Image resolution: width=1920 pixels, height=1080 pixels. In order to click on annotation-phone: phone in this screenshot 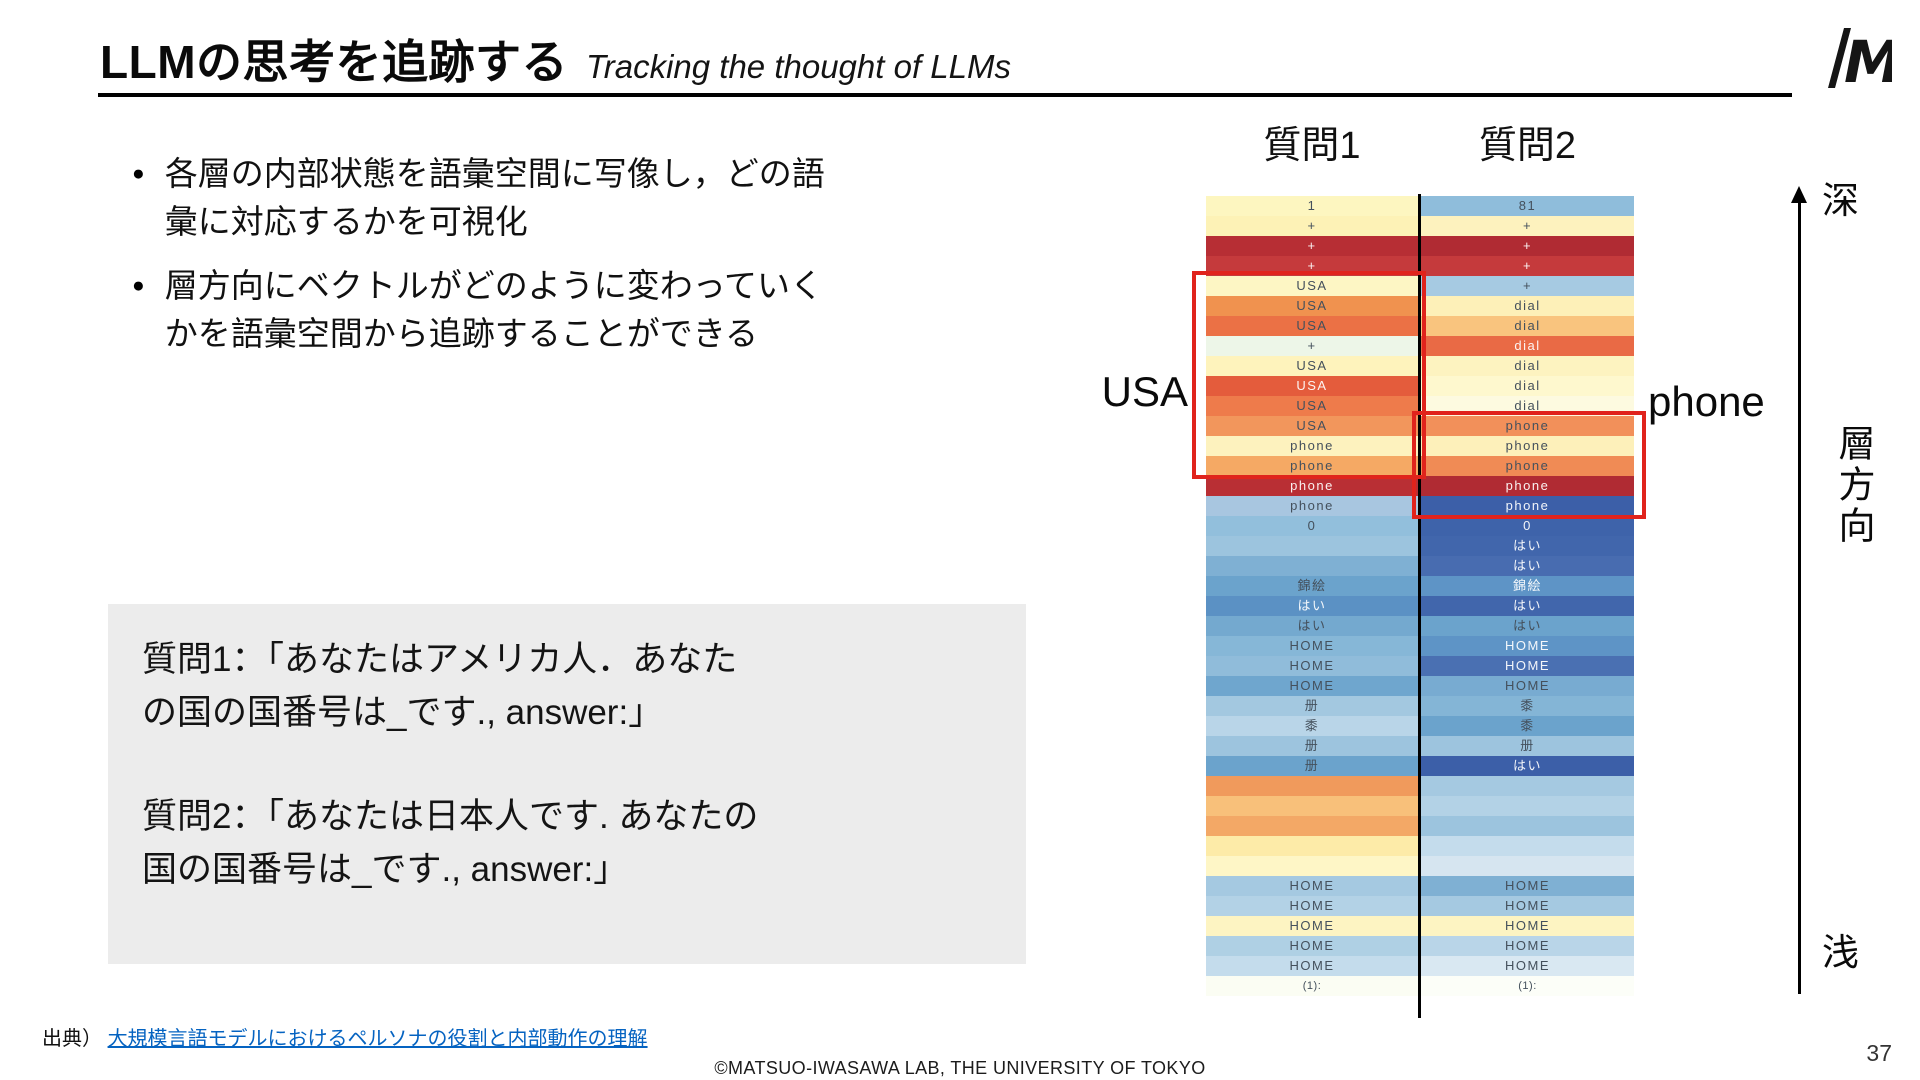, I will do `click(1706, 401)`.